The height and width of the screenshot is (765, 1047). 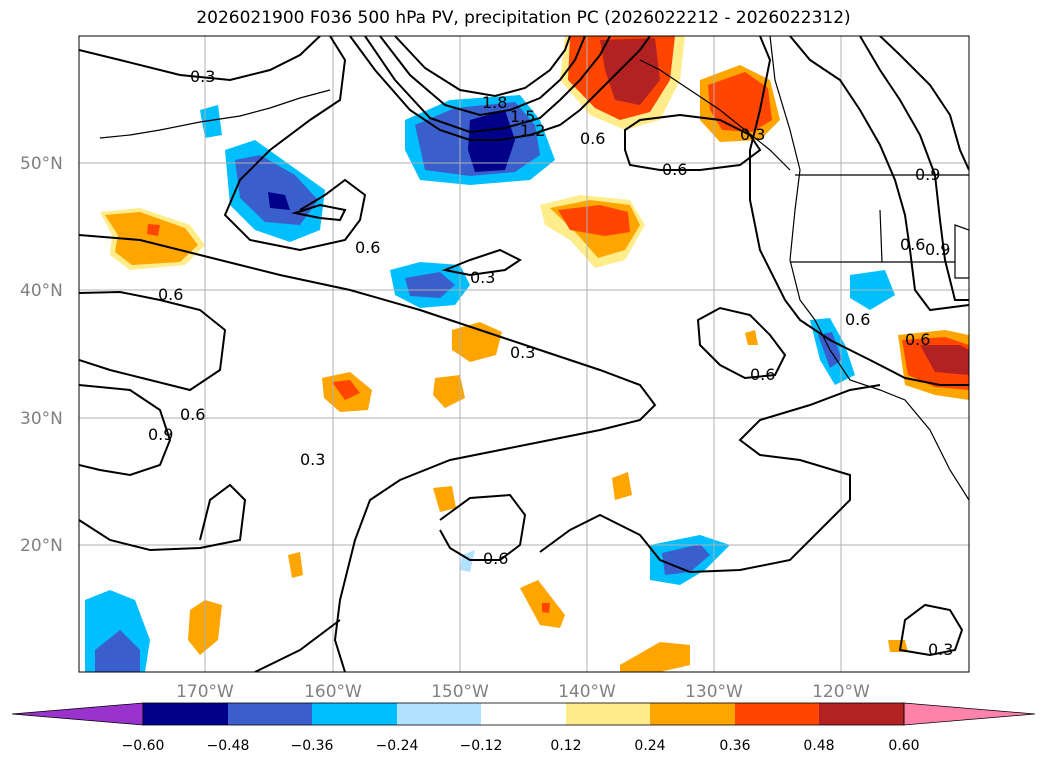 I want to click on contour-label: 1.2, so click(x=532, y=130).